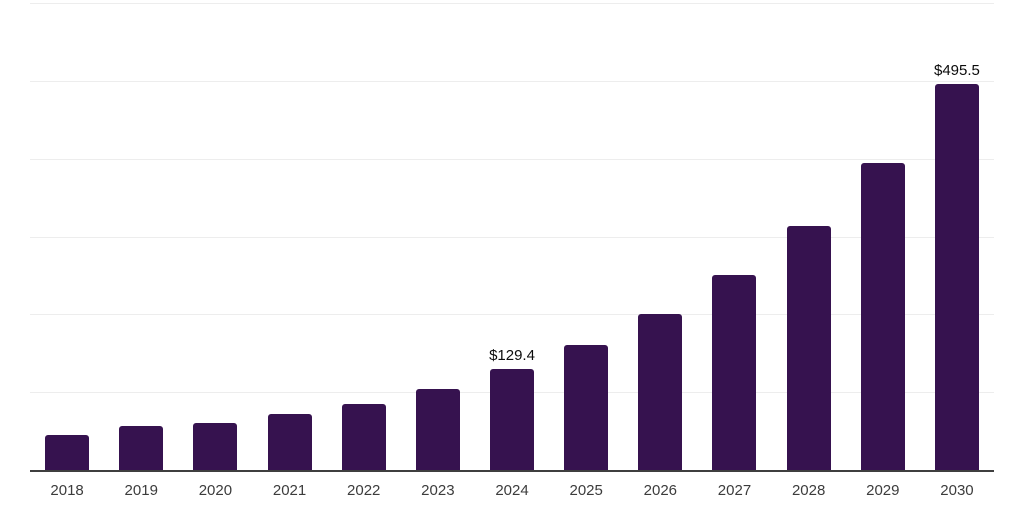 The height and width of the screenshot is (512, 1024). Describe the element at coordinates (586, 490) in the screenshot. I see `x-tick-2025: 2025` at that location.